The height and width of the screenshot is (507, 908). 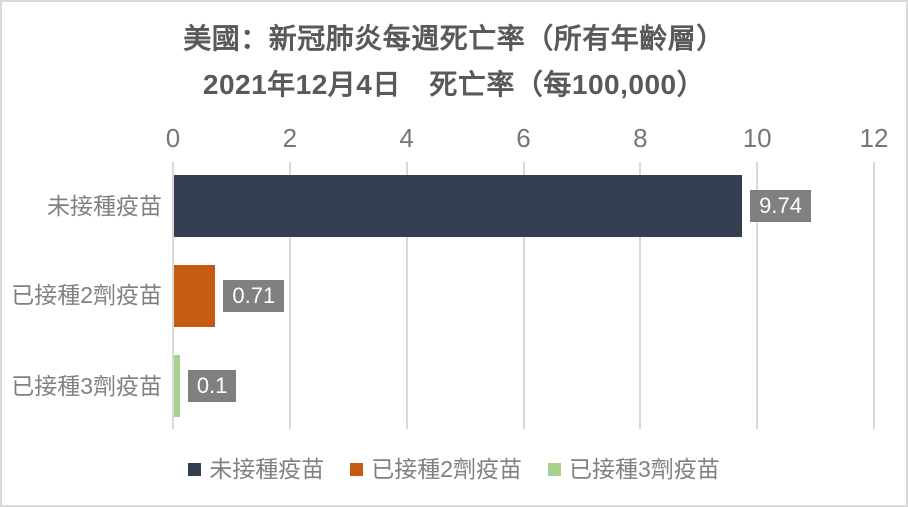 What do you see at coordinates (454, 38) in the screenshot?
I see `chart-title: 美國：新冠肺炎每週死亡率（所有年齡層）` at bounding box center [454, 38].